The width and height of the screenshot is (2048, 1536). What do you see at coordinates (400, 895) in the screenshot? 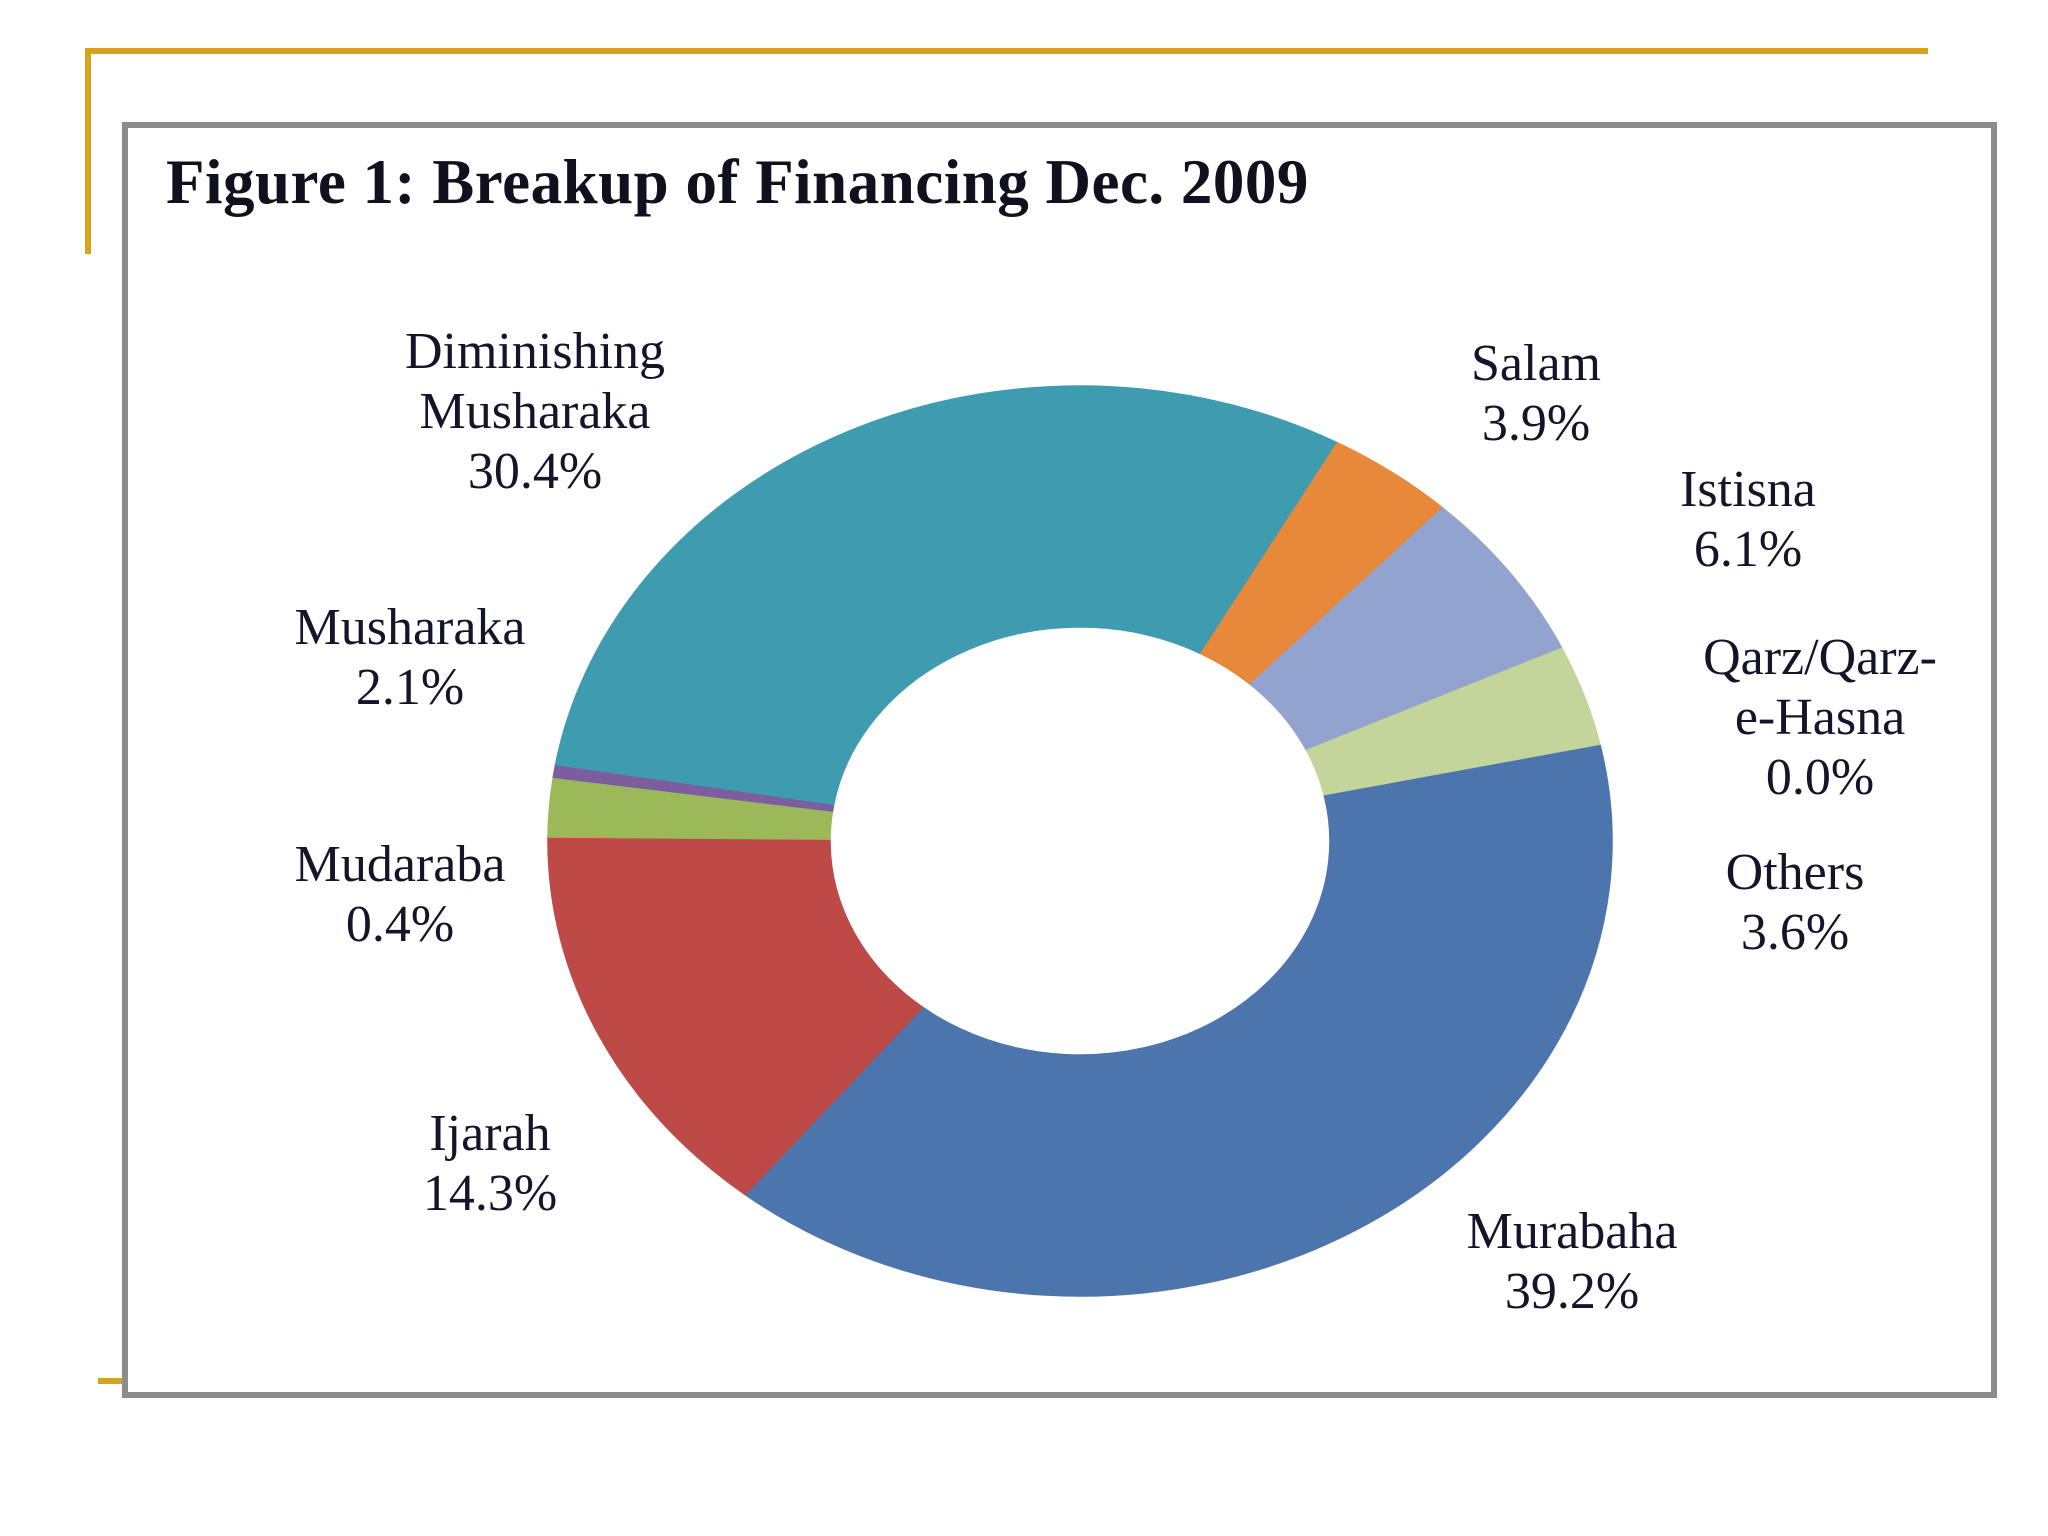
I see `label-mudaraba: Mudaraba 0.4%` at bounding box center [400, 895].